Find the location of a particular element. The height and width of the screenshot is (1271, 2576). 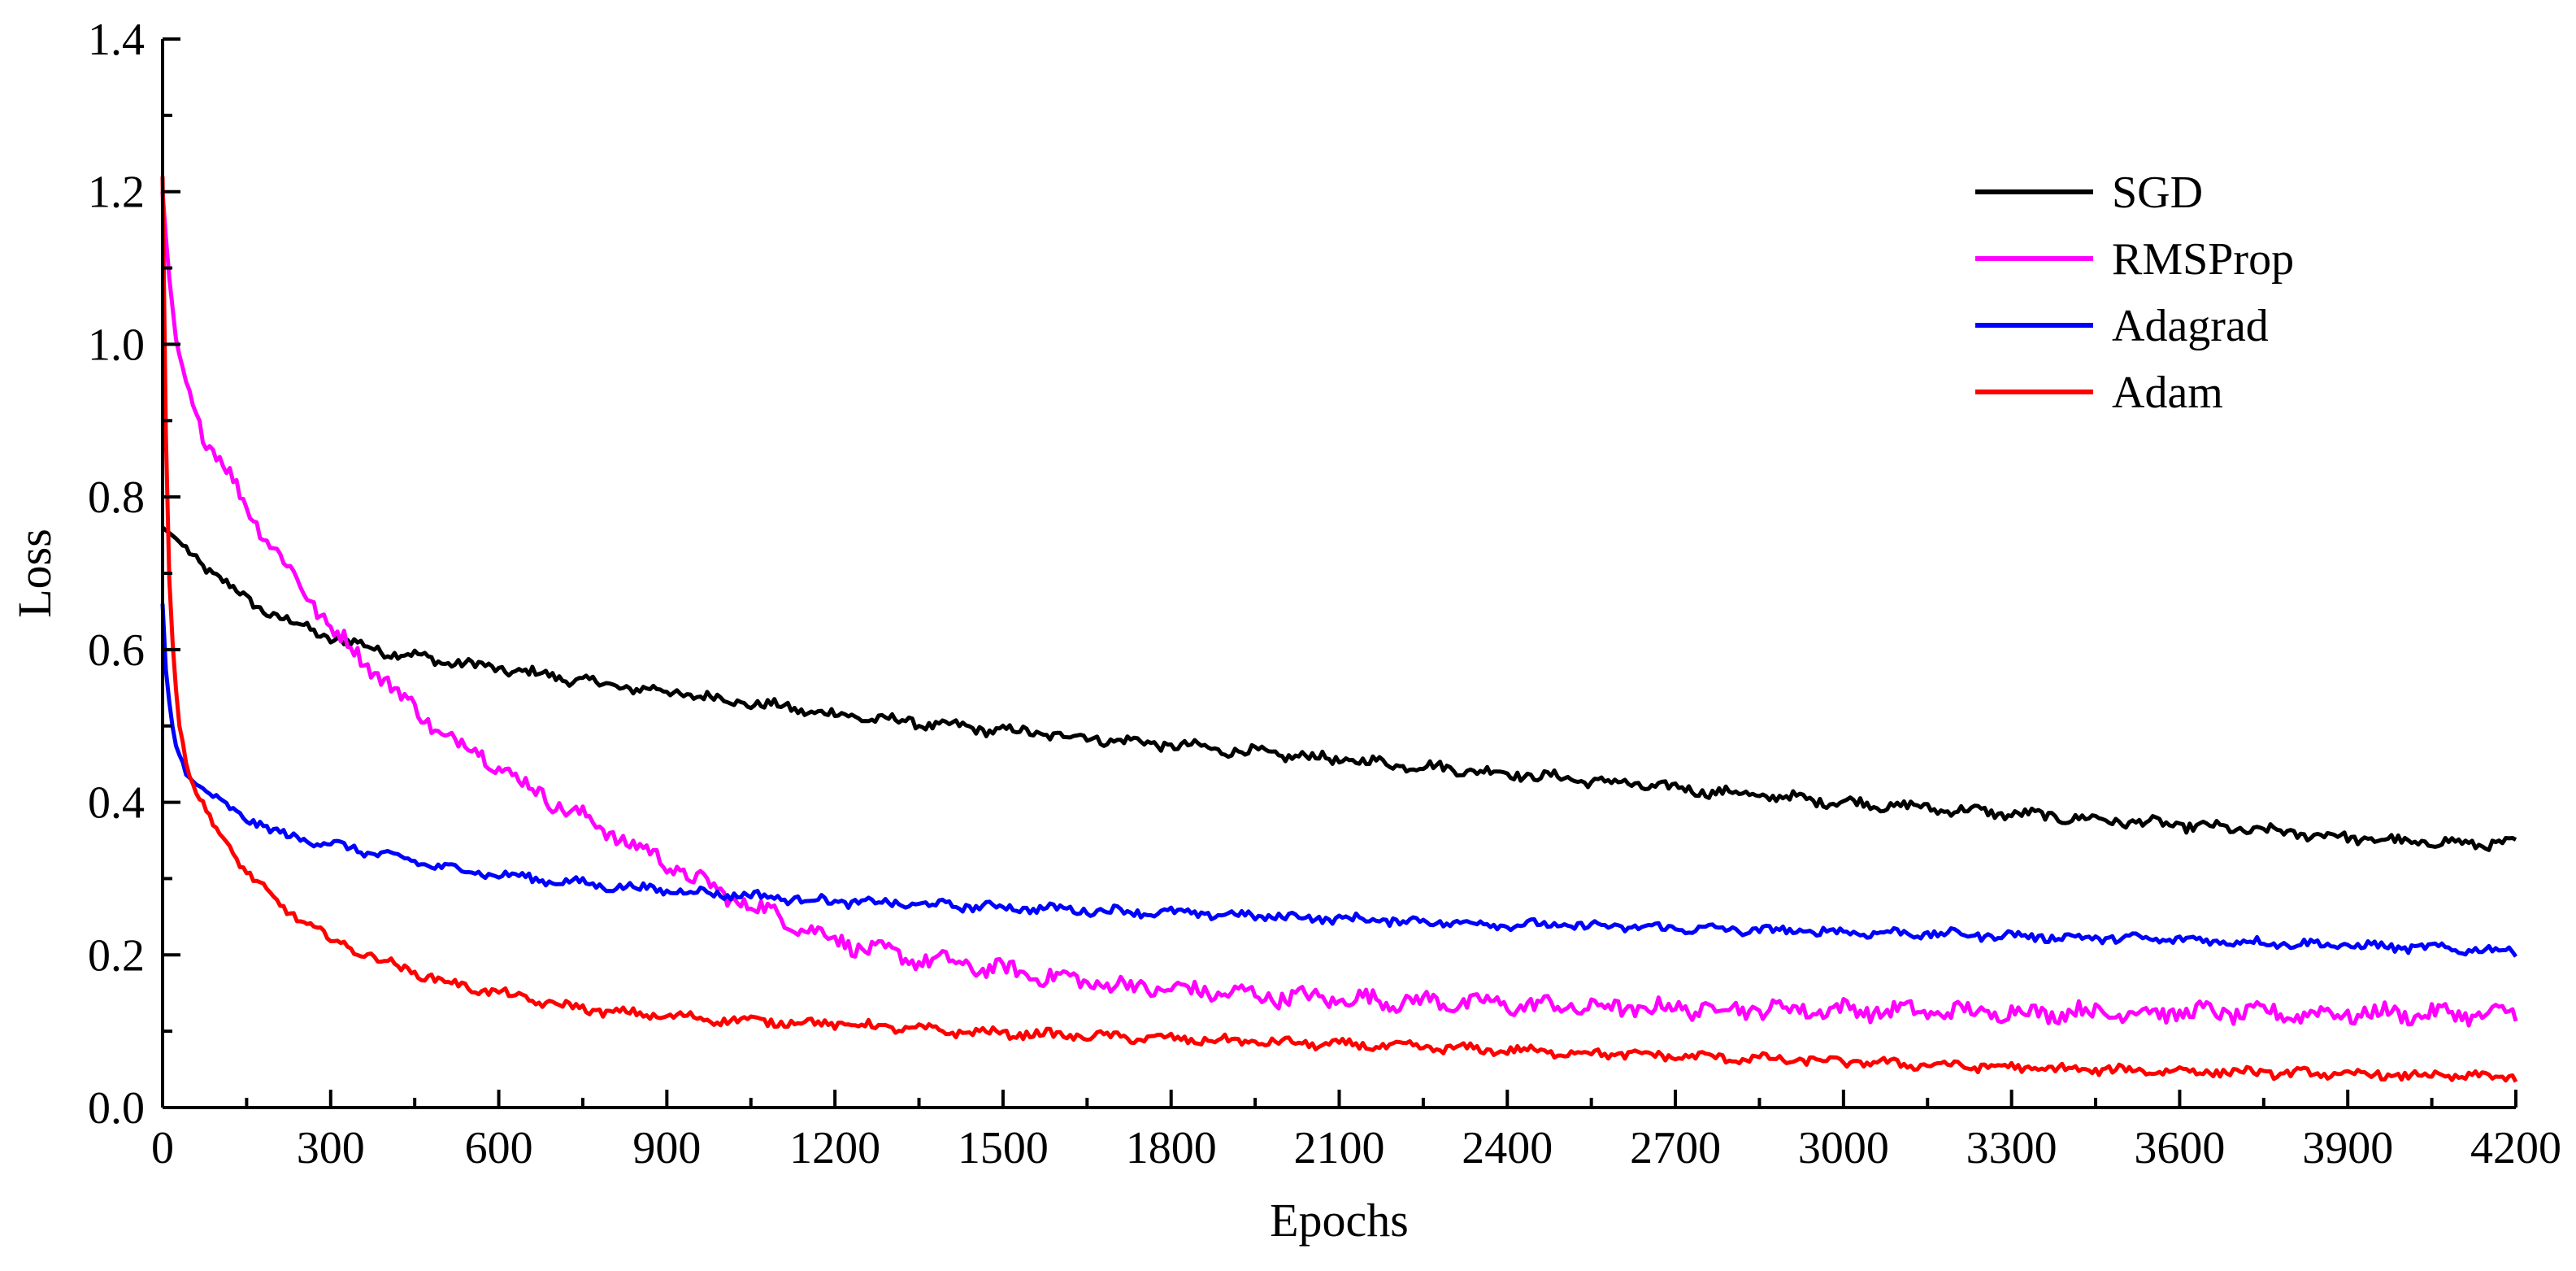

y-tick-label: 0.6 is located at coordinates (116, 651).